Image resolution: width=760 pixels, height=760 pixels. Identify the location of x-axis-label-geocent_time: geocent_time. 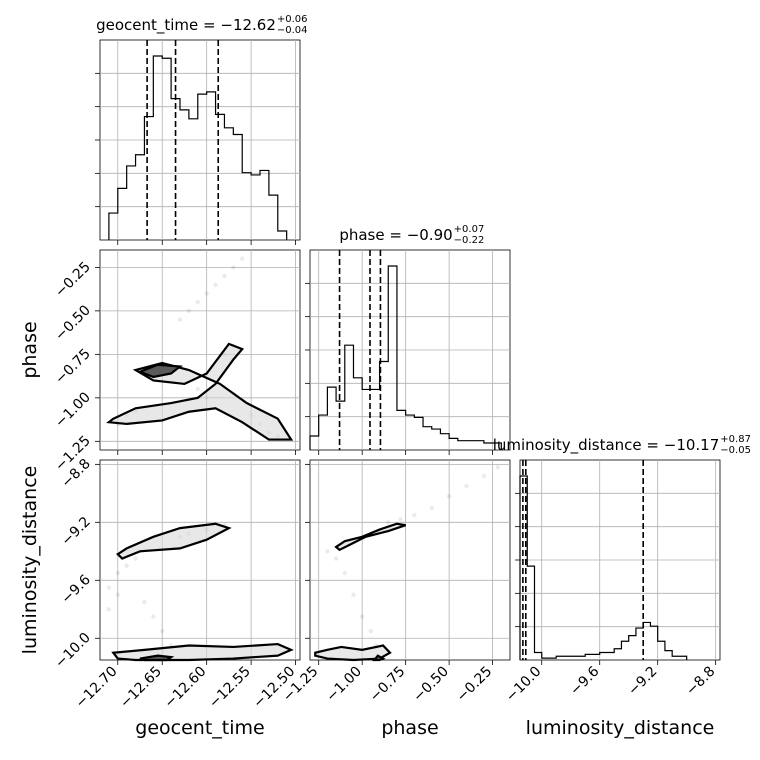
(199, 728).